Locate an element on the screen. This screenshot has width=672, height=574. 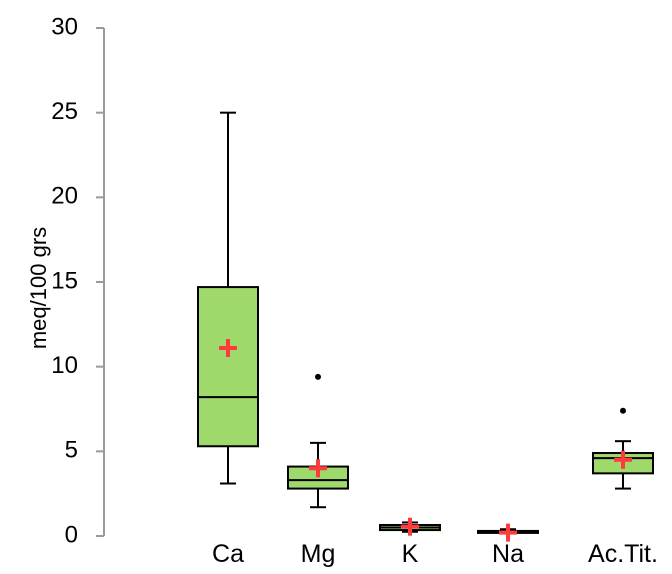
y-tick-label: 30 is located at coordinates (64, 26).